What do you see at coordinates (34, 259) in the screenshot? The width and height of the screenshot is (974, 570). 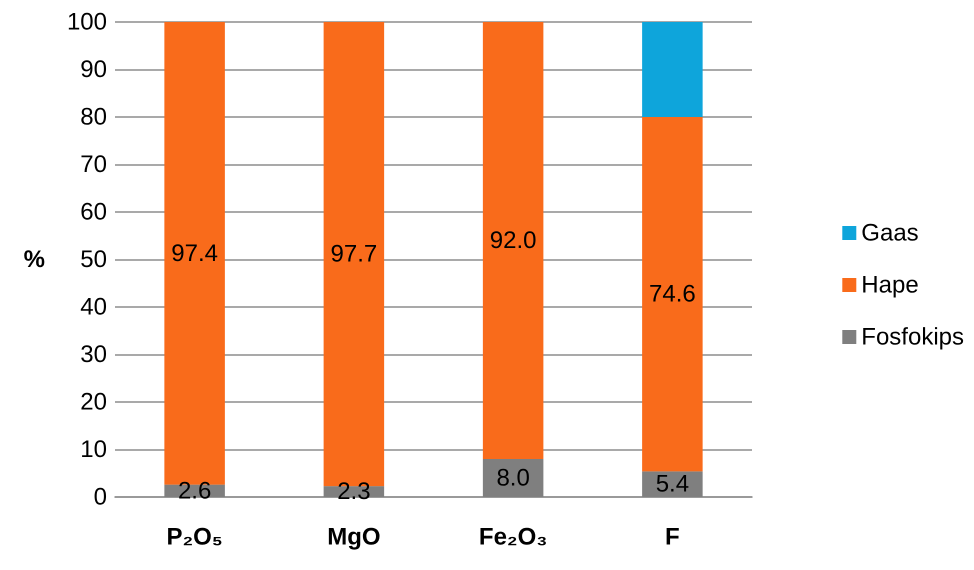 I see `y-axis-title: %` at bounding box center [34, 259].